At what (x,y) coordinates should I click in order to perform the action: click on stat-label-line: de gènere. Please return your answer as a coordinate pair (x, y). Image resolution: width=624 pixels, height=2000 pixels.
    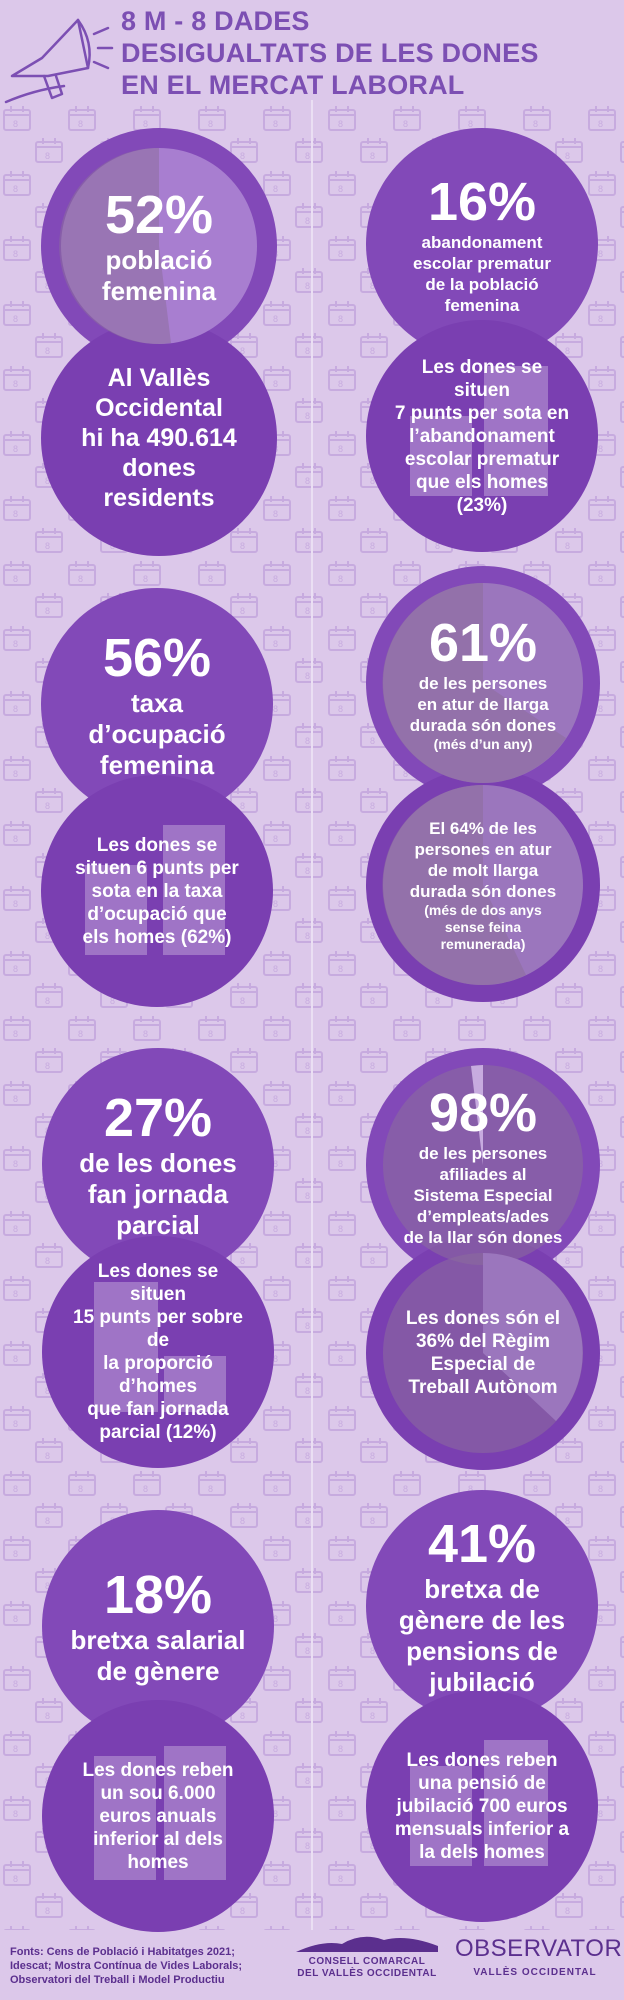
    Looking at the image, I should click on (158, 1671).